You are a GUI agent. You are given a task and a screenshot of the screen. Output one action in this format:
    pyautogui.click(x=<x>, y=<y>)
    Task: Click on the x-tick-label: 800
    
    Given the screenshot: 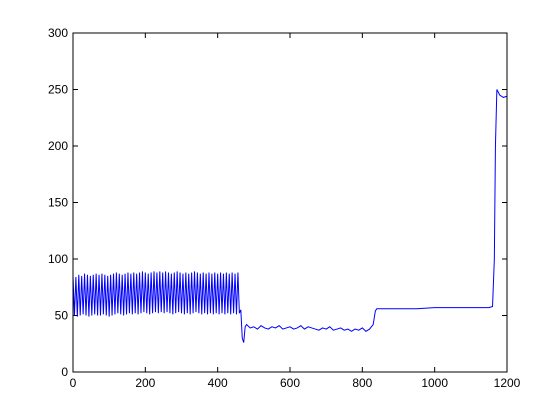 What is the action you would take?
    pyautogui.click(x=362, y=383)
    